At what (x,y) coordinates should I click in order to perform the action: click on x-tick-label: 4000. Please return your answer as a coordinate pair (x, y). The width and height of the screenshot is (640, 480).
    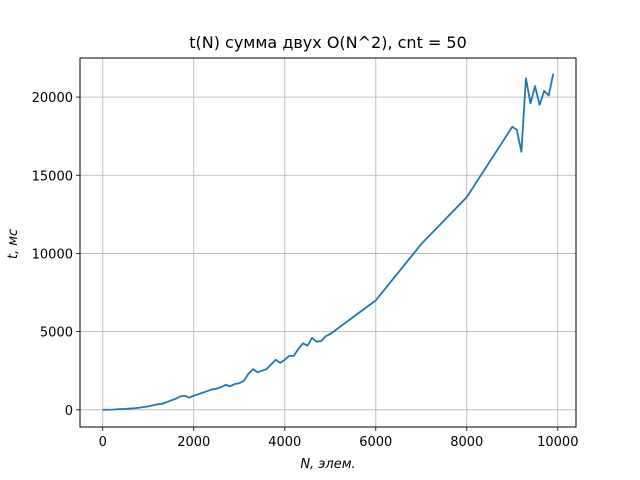
    Looking at the image, I should click on (284, 442).